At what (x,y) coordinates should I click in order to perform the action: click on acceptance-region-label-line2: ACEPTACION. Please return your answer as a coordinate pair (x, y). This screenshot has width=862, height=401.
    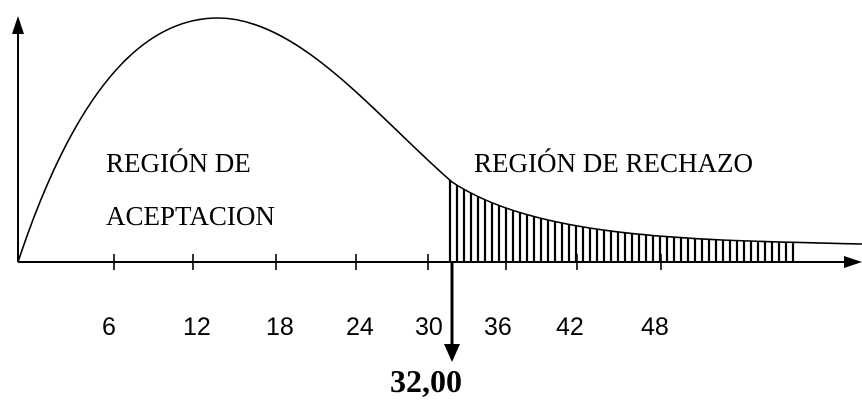
    Looking at the image, I should click on (190, 216).